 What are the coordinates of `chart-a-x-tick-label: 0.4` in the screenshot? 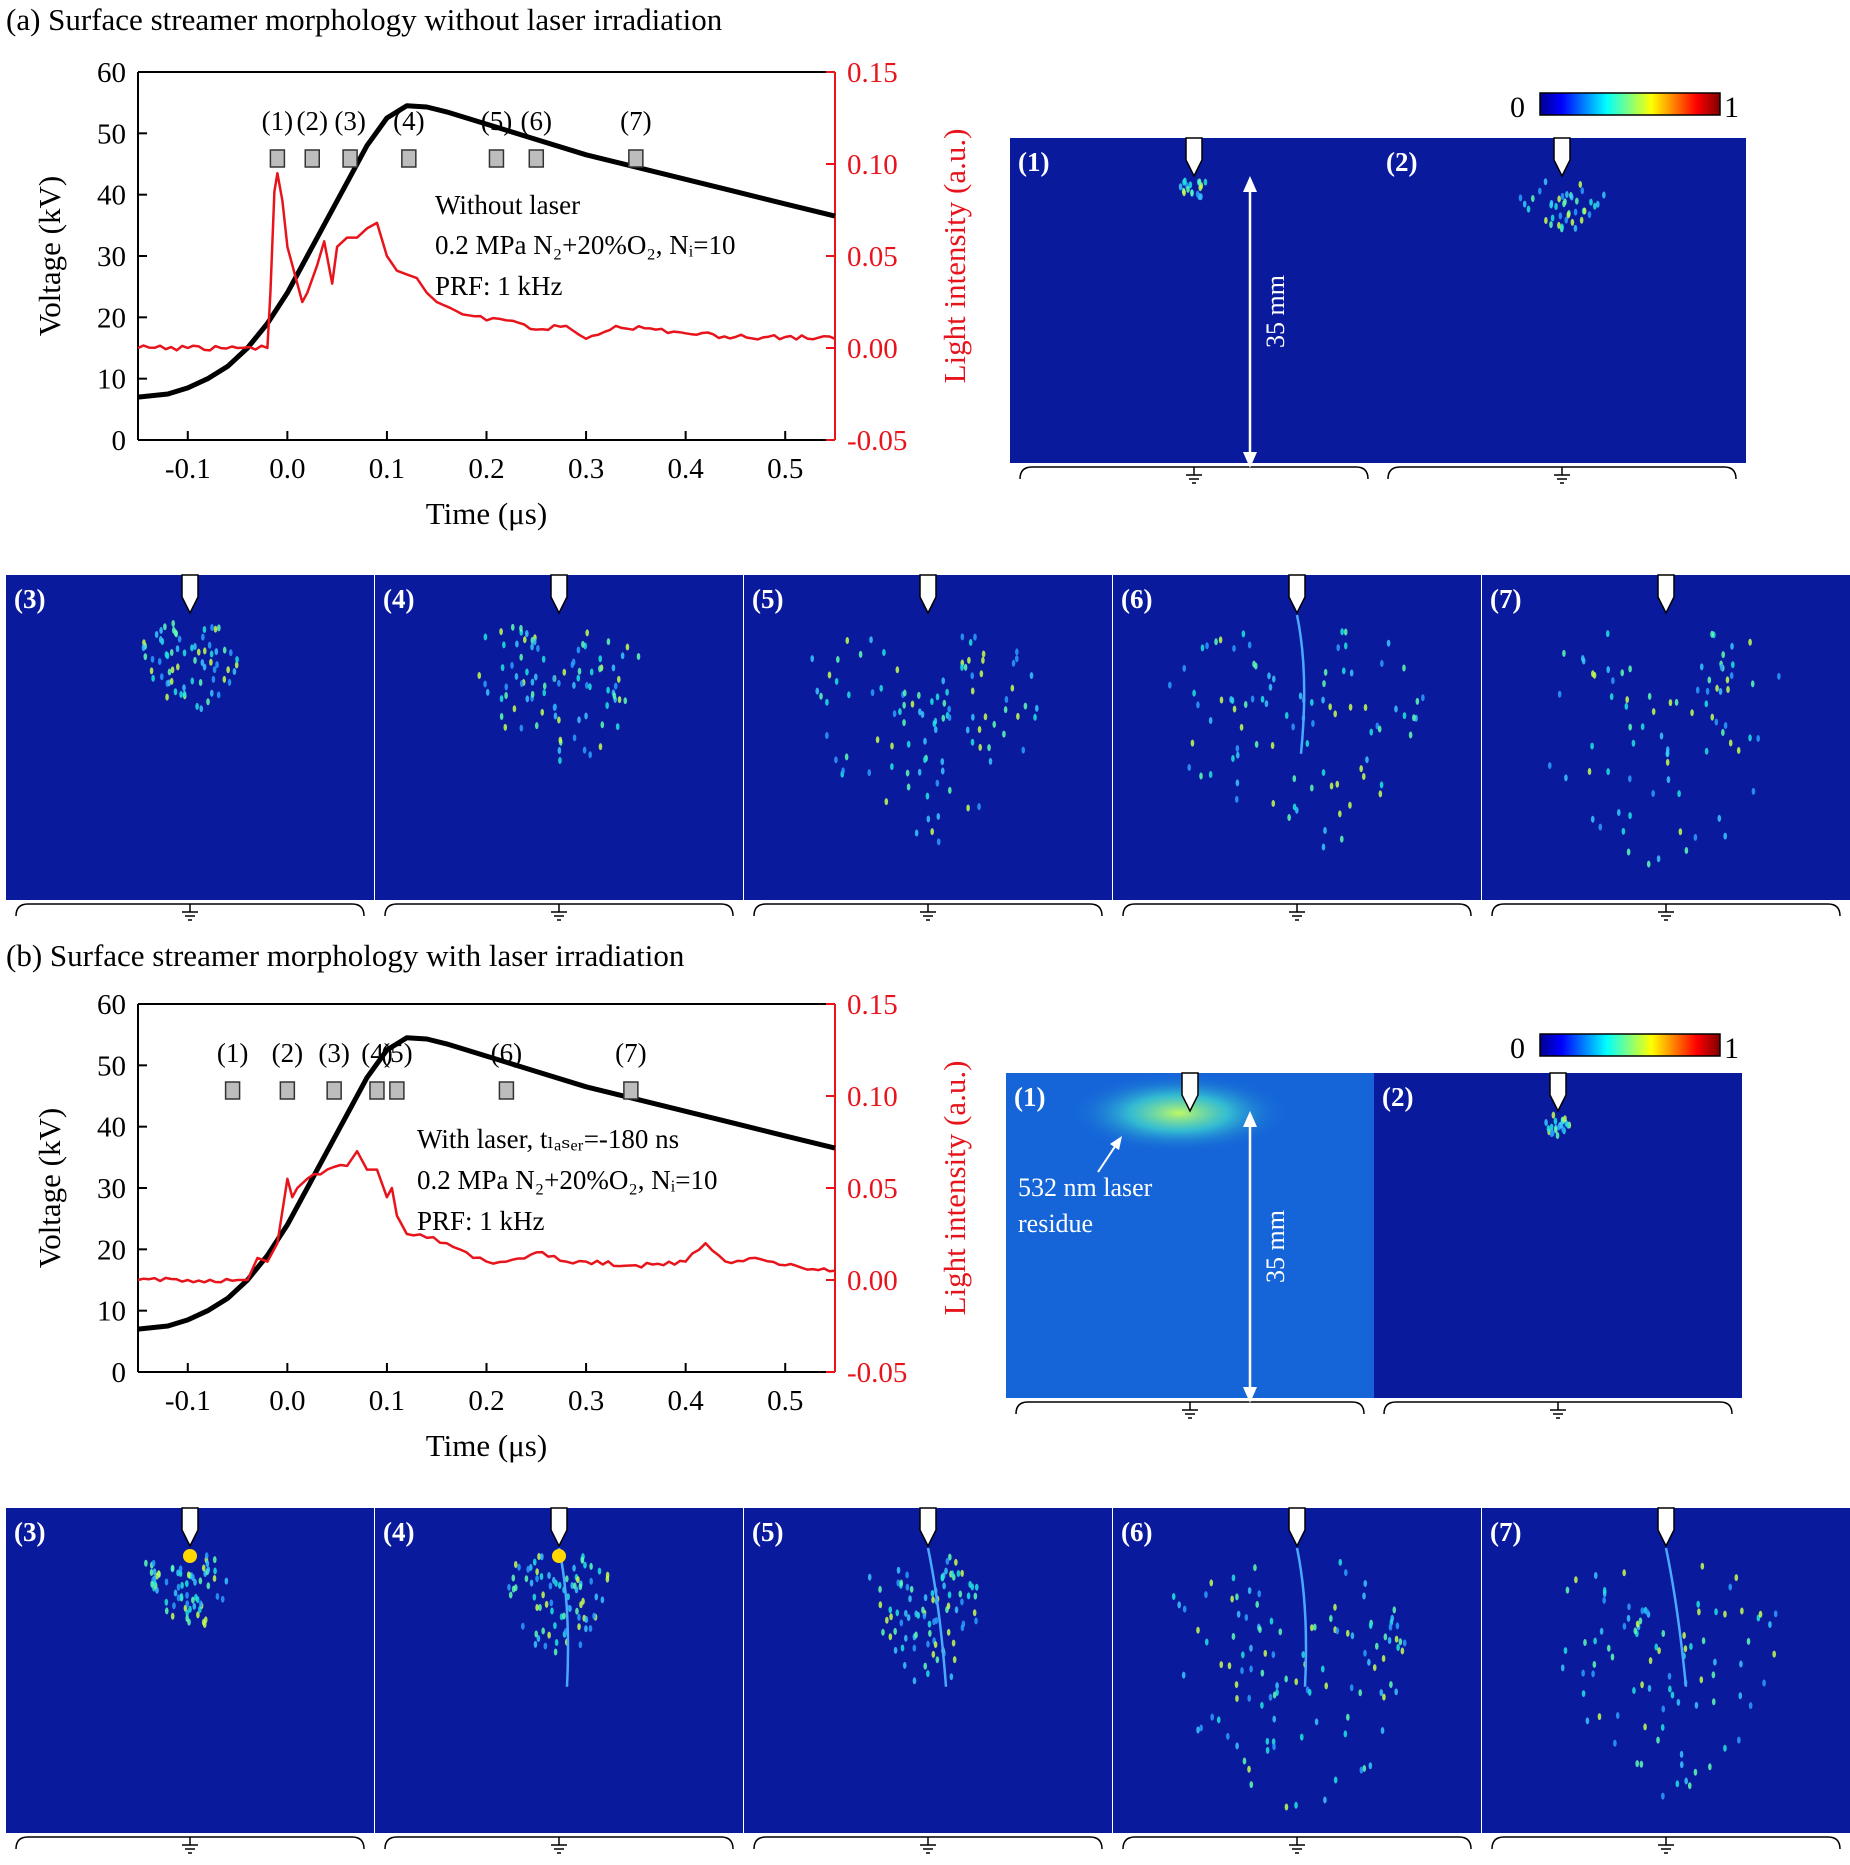 It's located at (686, 469).